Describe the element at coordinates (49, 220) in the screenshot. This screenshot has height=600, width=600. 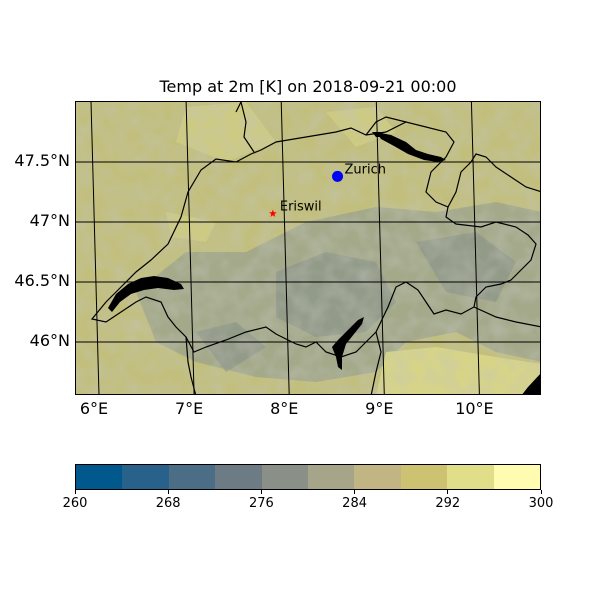
I see `latitude-tick-label: 47°N` at that location.